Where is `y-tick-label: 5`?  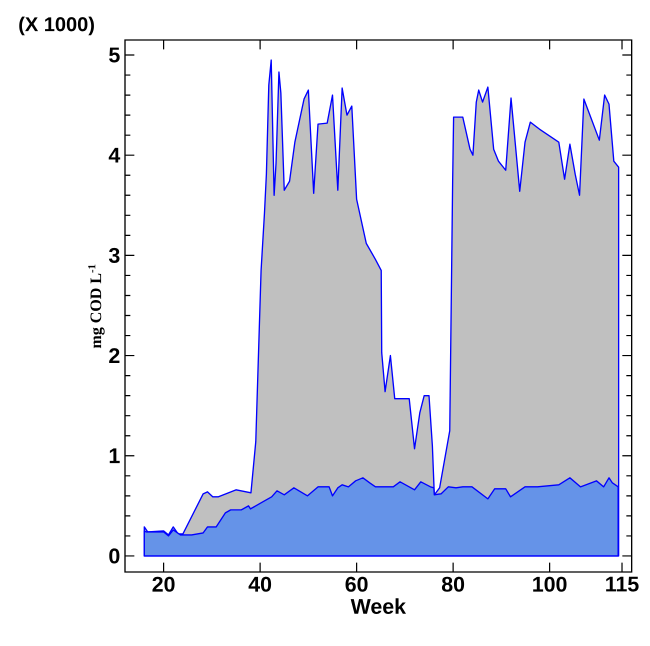
y-tick-label: 5 is located at coordinates (114, 55).